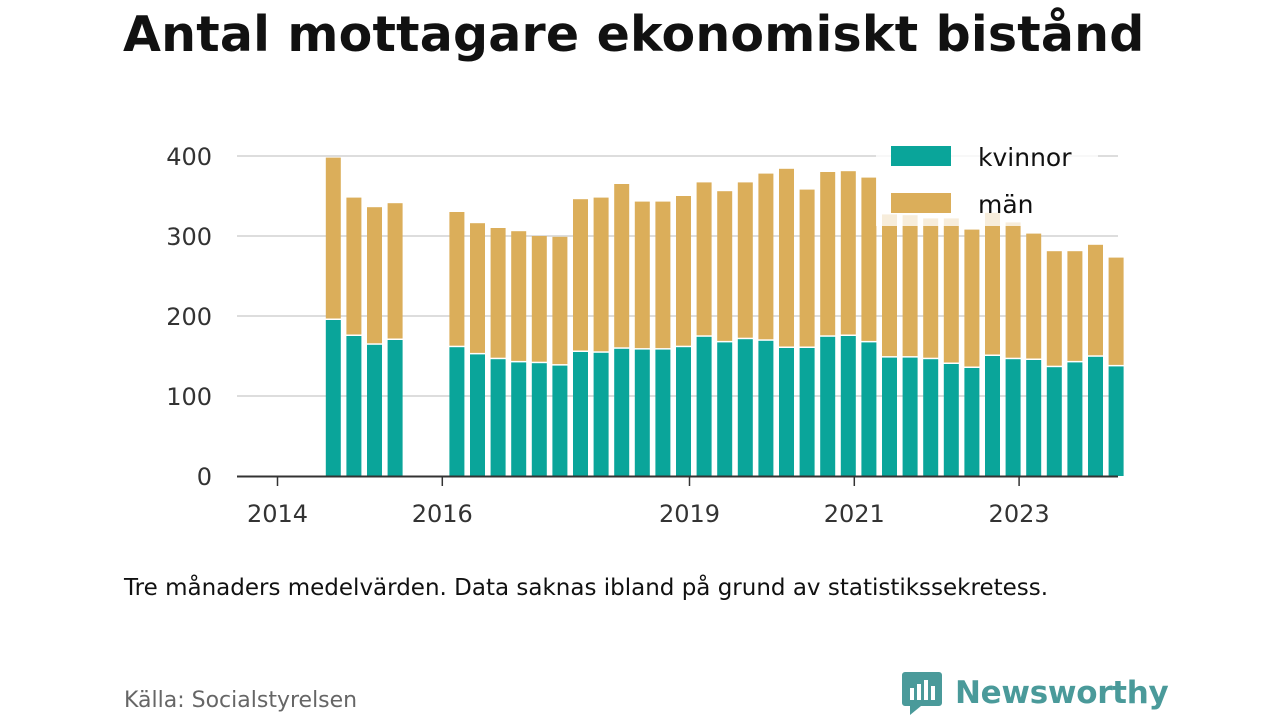 Image resolution: width=1280 pixels, height=720 pixels. What do you see at coordinates (189, 317) in the screenshot?
I see `y-tick-label: 200` at bounding box center [189, 317].